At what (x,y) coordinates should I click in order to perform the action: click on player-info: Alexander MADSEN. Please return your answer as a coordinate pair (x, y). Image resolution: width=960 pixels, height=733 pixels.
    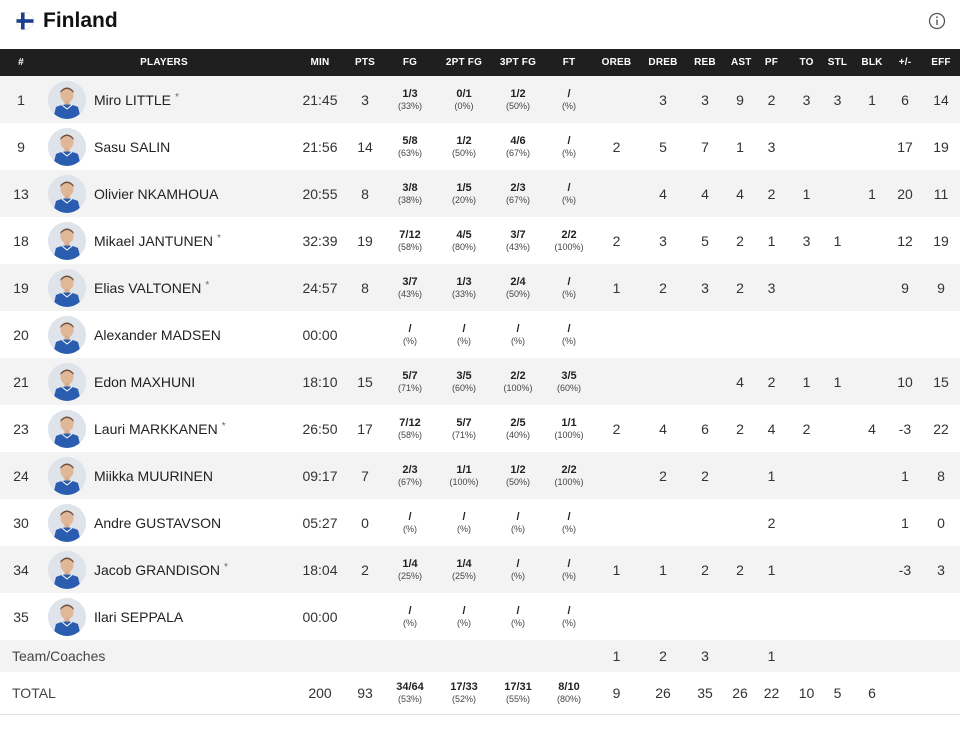
    Looking at the image, I should click on (164, 334).